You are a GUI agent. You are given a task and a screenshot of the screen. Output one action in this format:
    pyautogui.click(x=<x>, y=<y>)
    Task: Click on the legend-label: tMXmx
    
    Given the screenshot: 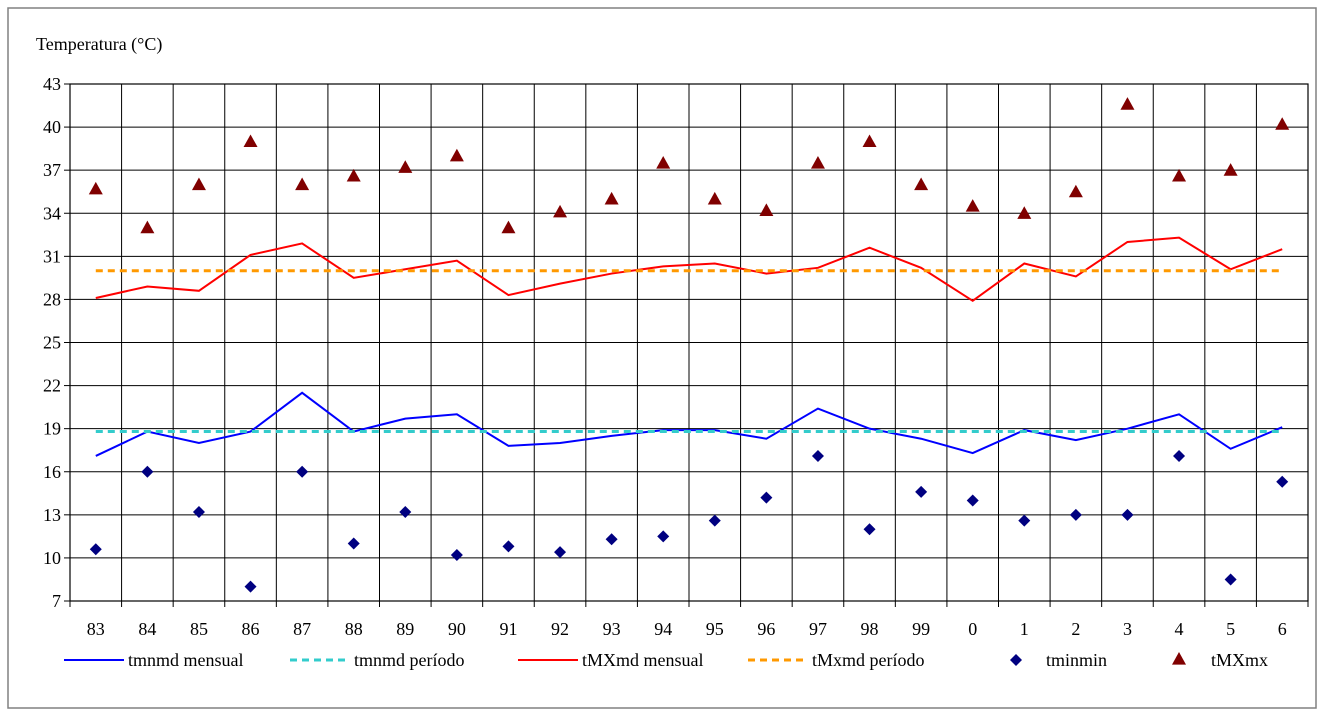 What is the action you would take?
    pyautogui.click(x=1239, y=660)
    